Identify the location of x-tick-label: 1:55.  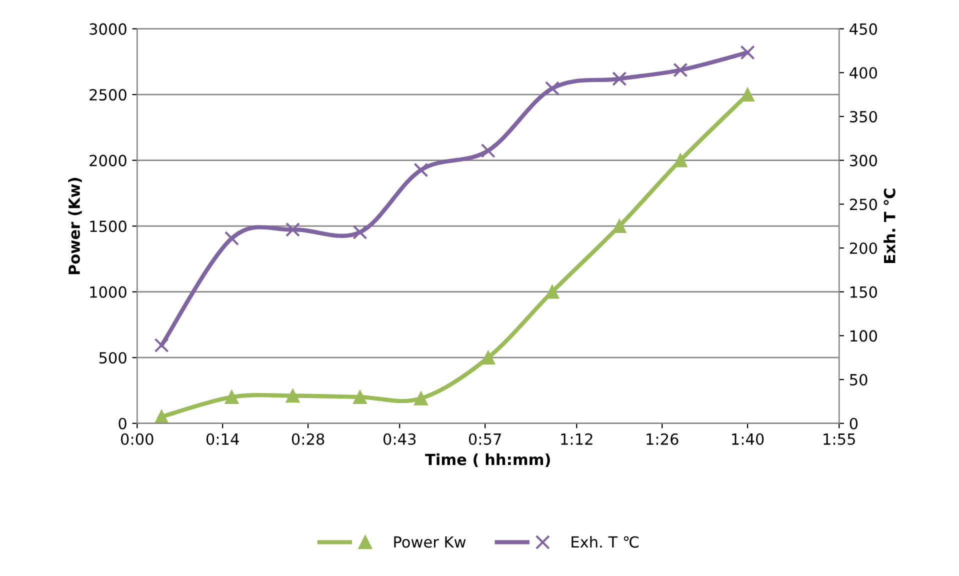
(839, 439).